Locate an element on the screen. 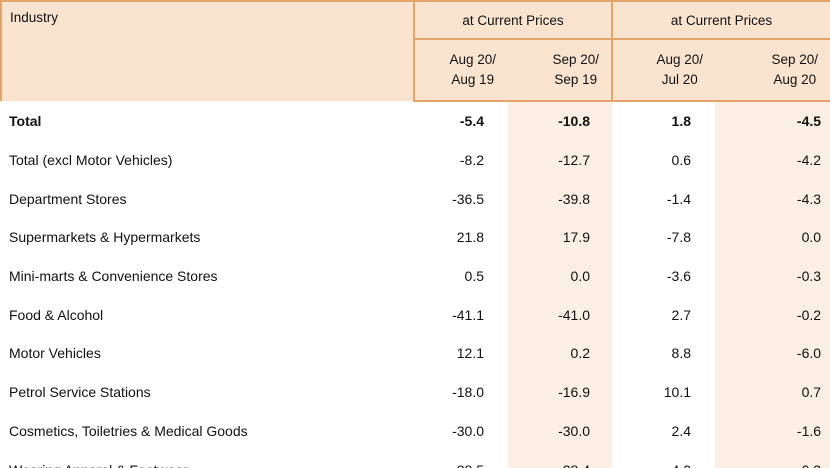  value-sep20-aug20: -0.2 is located at coordinates (772, 315).